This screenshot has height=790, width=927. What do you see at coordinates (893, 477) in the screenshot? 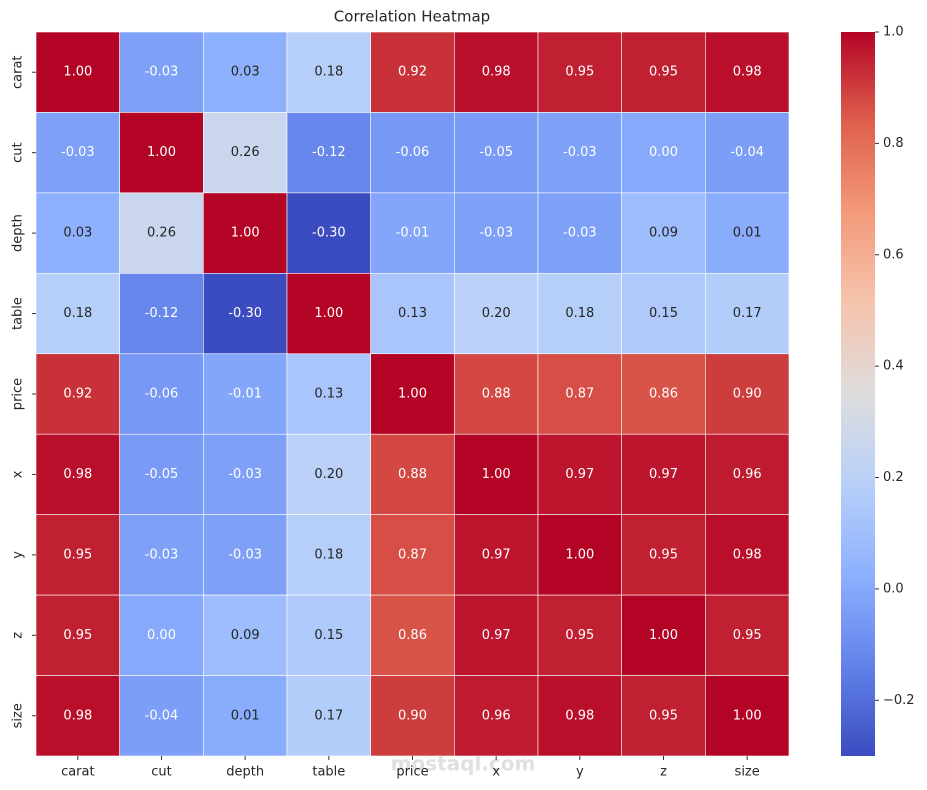
I see `colorbar-tick-label: 0.2` at bounding box center [893, 477].